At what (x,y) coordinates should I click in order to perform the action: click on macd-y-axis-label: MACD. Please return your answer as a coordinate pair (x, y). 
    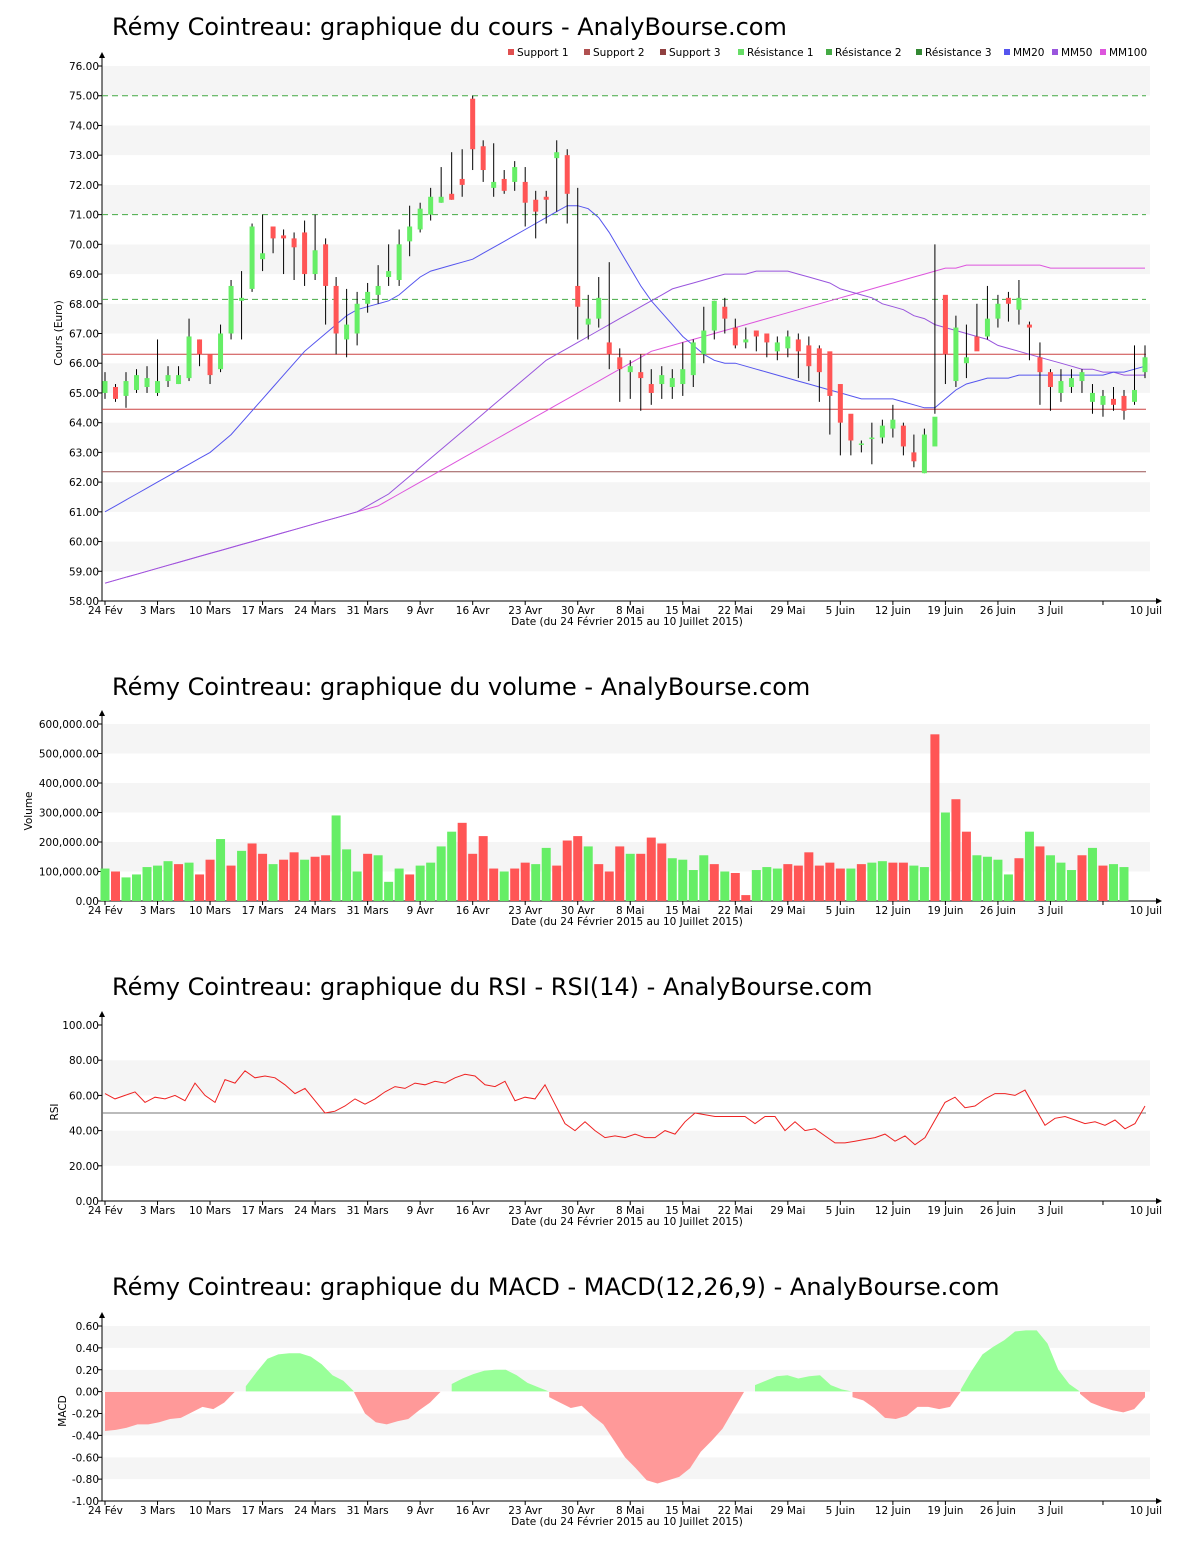
    Looking at the image, I should click on (63, 1410).